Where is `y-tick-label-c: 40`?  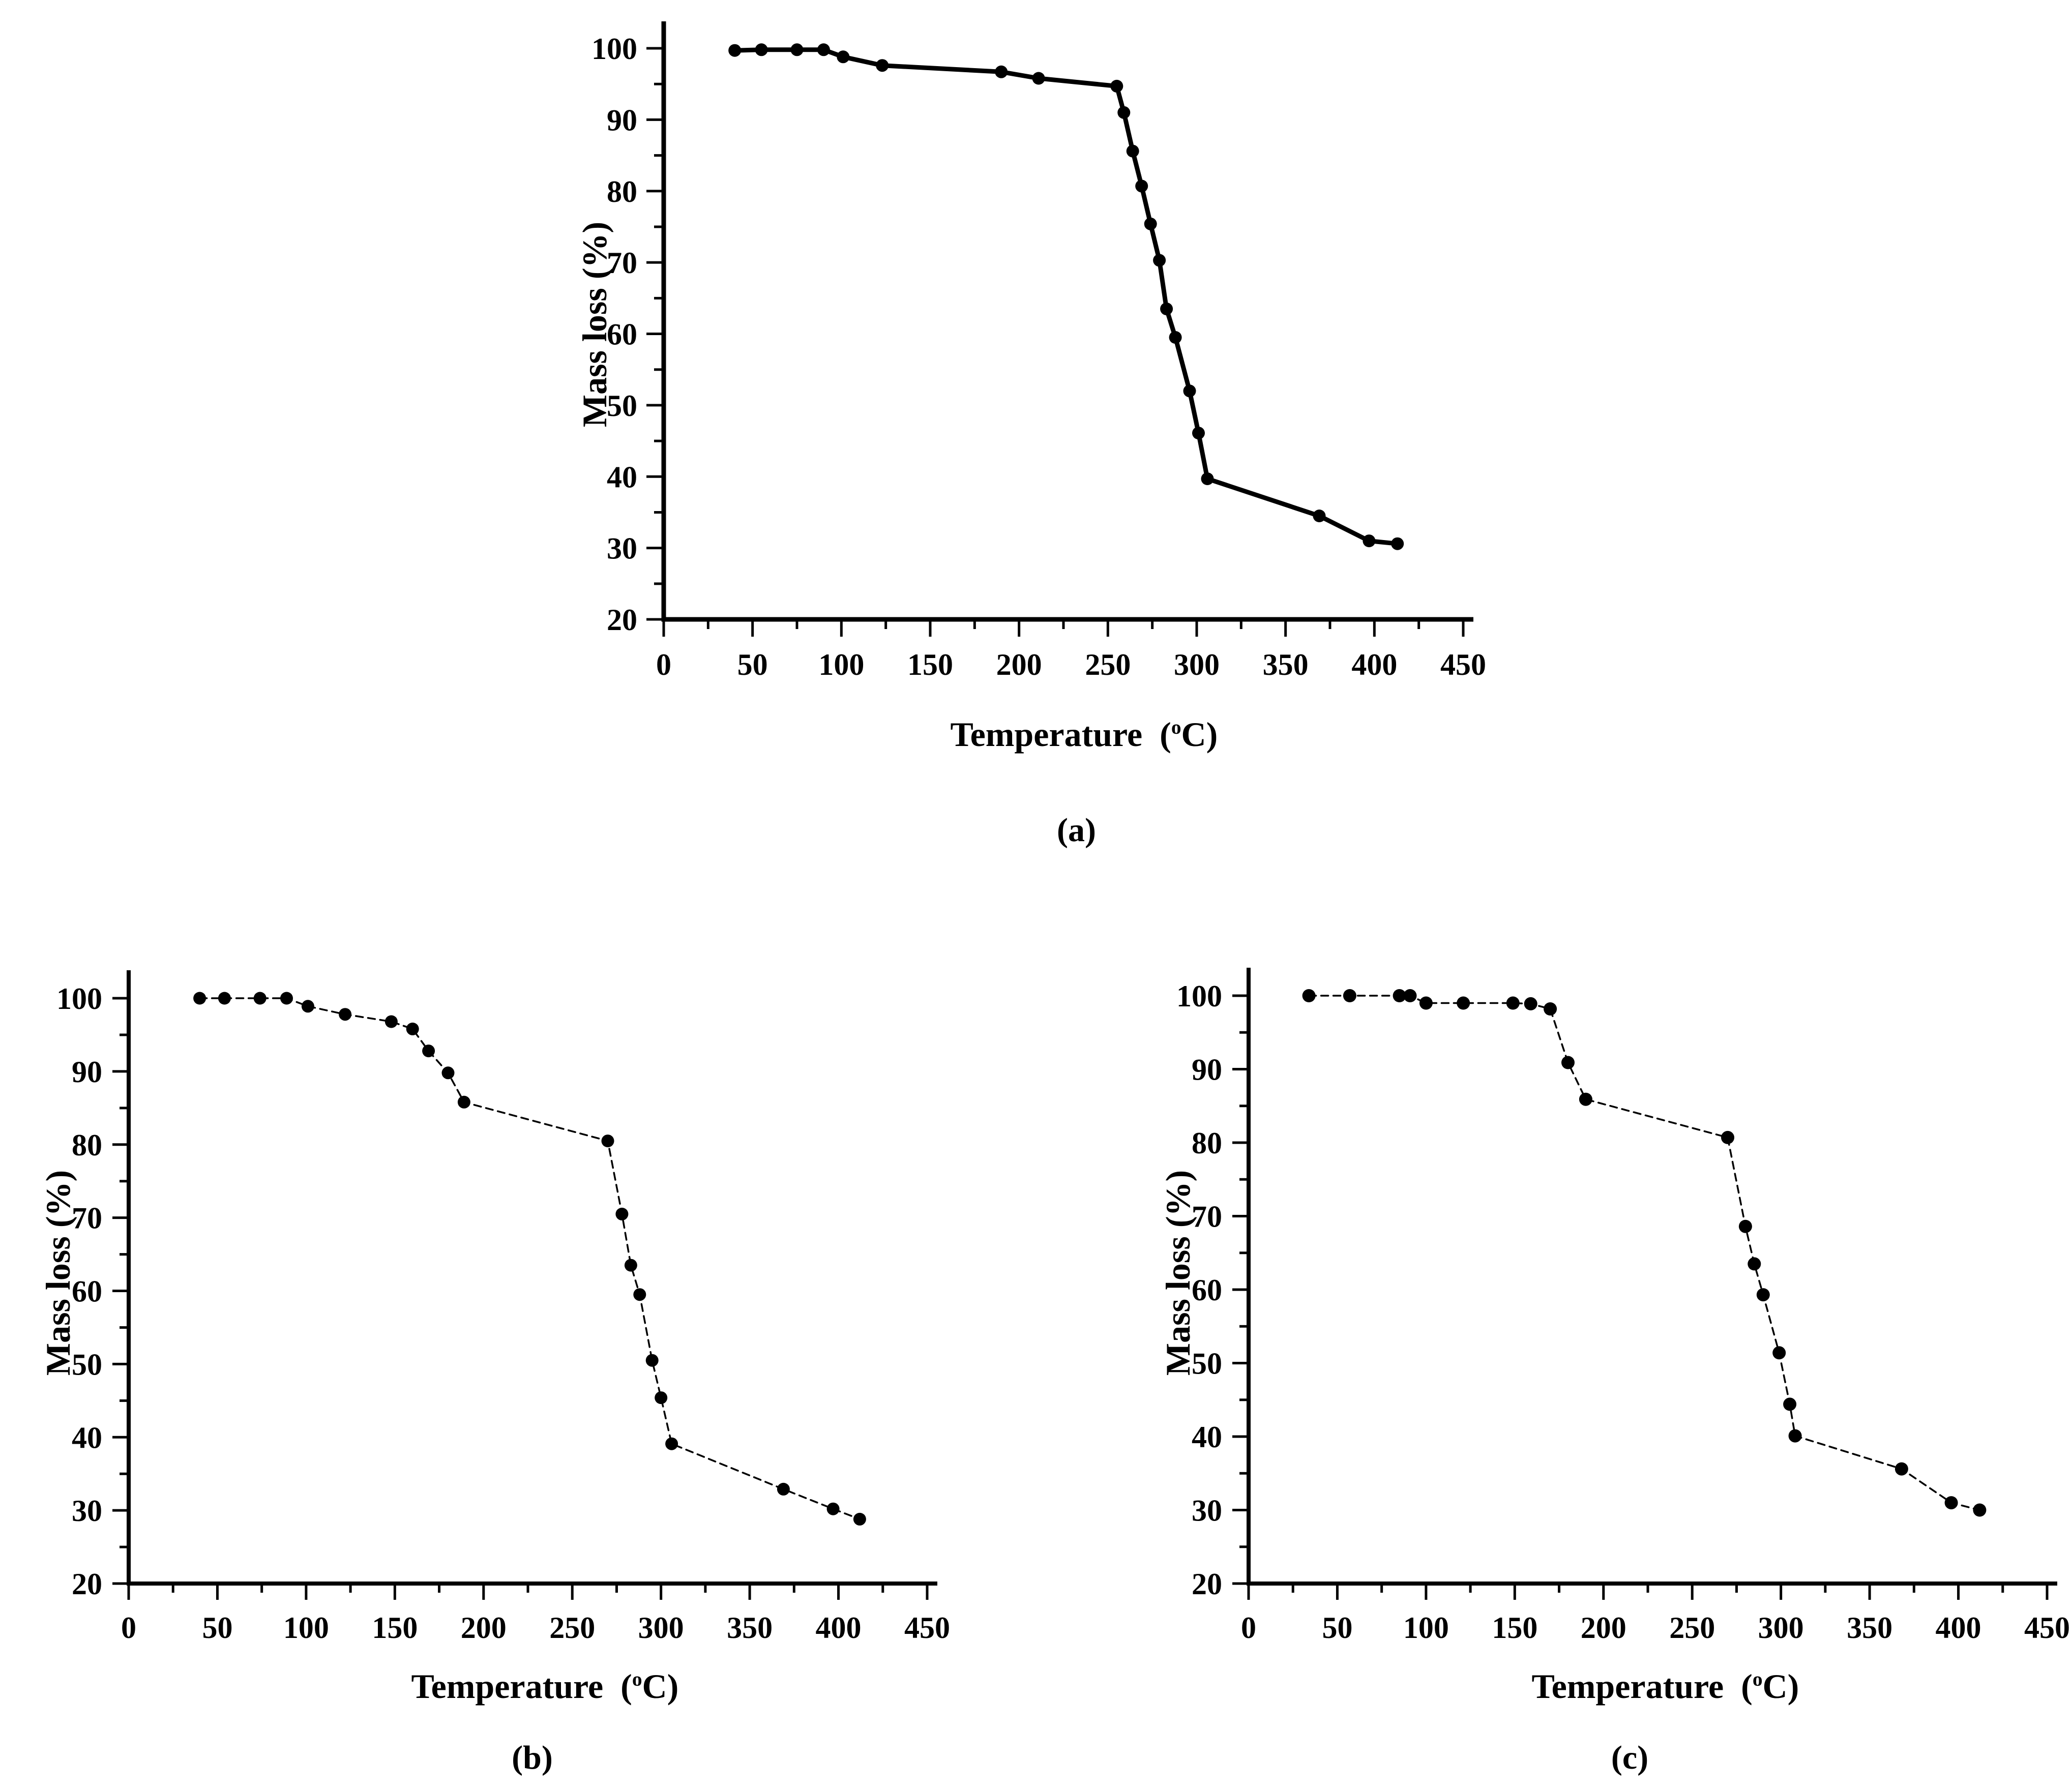
y-tick-label-c: 40 is located at coordinates (1207, 1437).